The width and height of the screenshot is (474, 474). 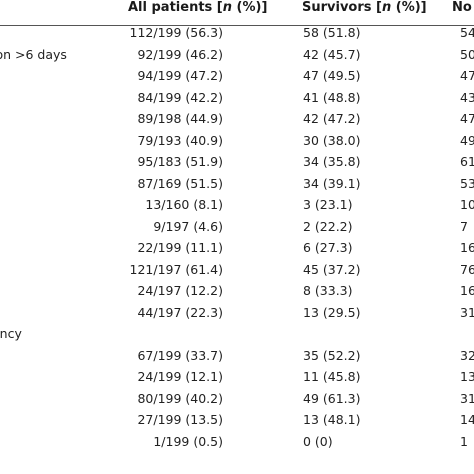 What do you see at coordinates (328, 204) in the screenshot?
I see `cell-survivors: 3 (23.1)` at bounding box center [328, 204].